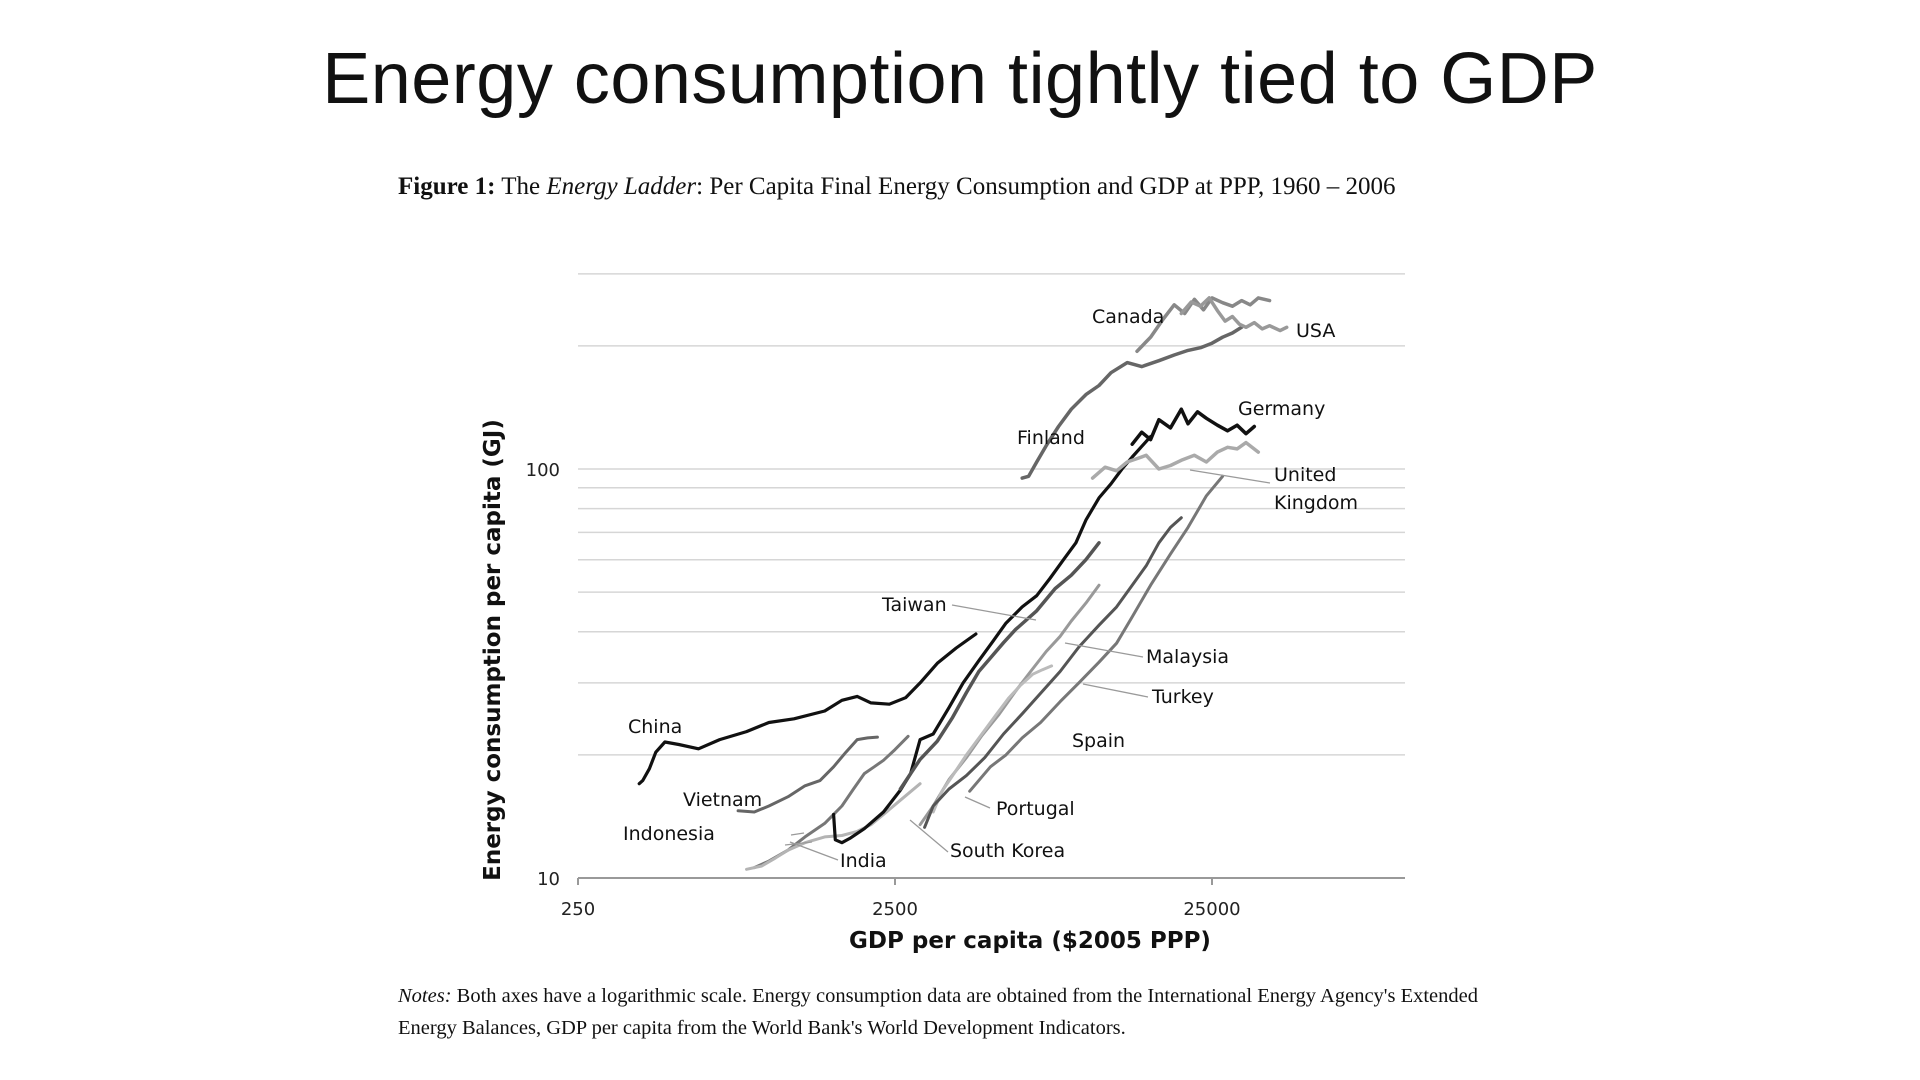 The width and height of the screenshot is (1920, 1080). I want to click on series-line-portugal, so click(1053, 672).